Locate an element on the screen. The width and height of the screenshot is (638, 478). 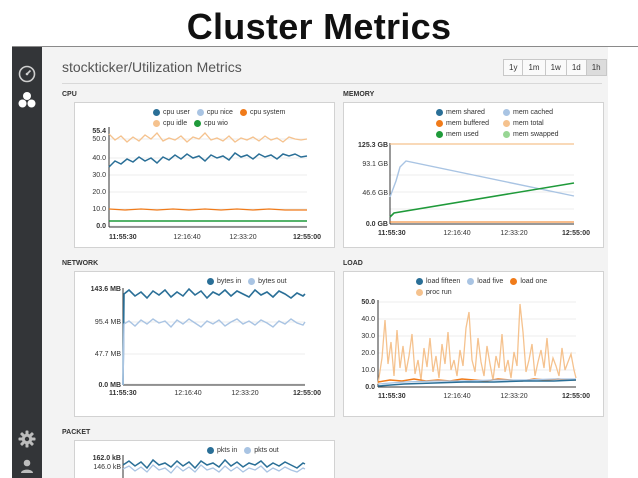
network-x-tick: 12:16:40 is located at coordinates (187, 393).